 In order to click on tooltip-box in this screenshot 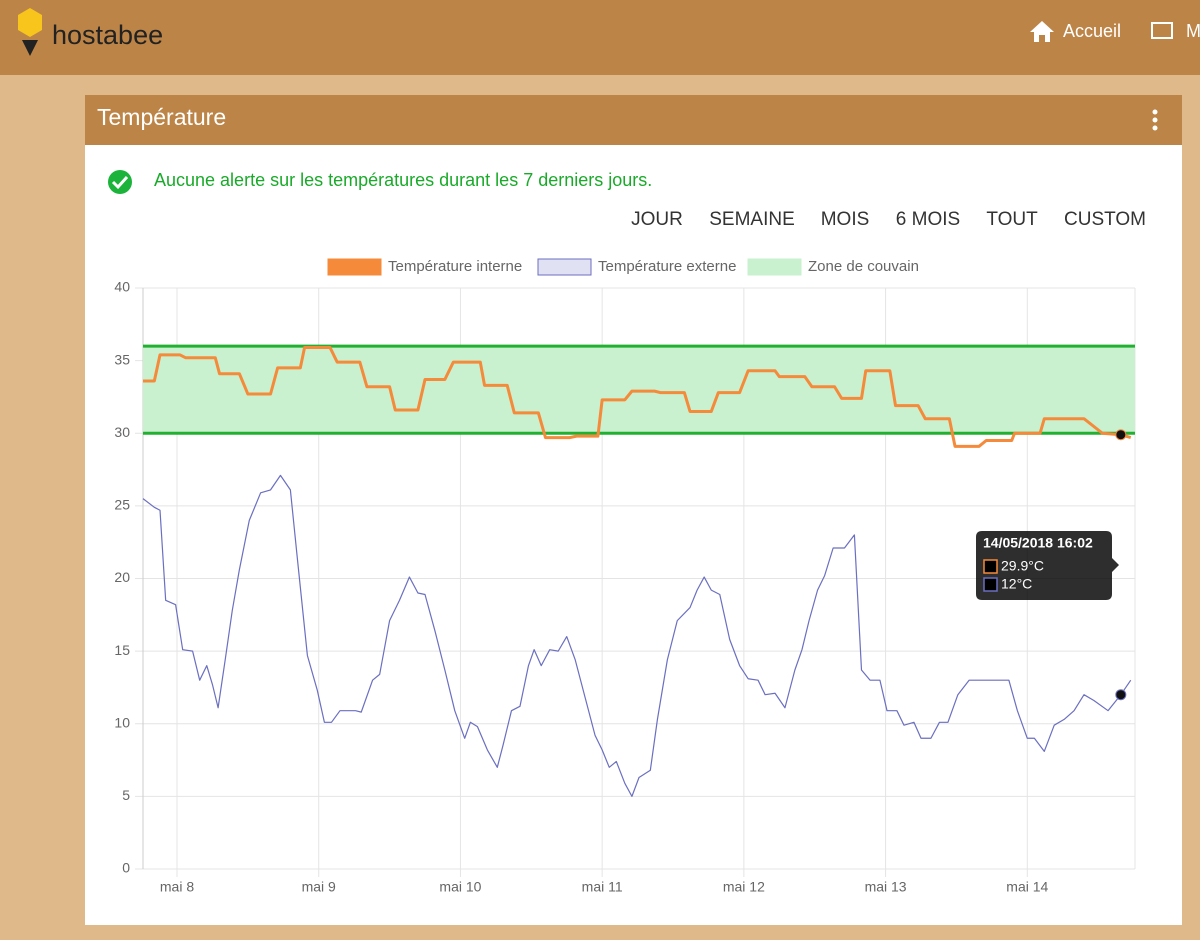, I will do `click(1047, 565)`.